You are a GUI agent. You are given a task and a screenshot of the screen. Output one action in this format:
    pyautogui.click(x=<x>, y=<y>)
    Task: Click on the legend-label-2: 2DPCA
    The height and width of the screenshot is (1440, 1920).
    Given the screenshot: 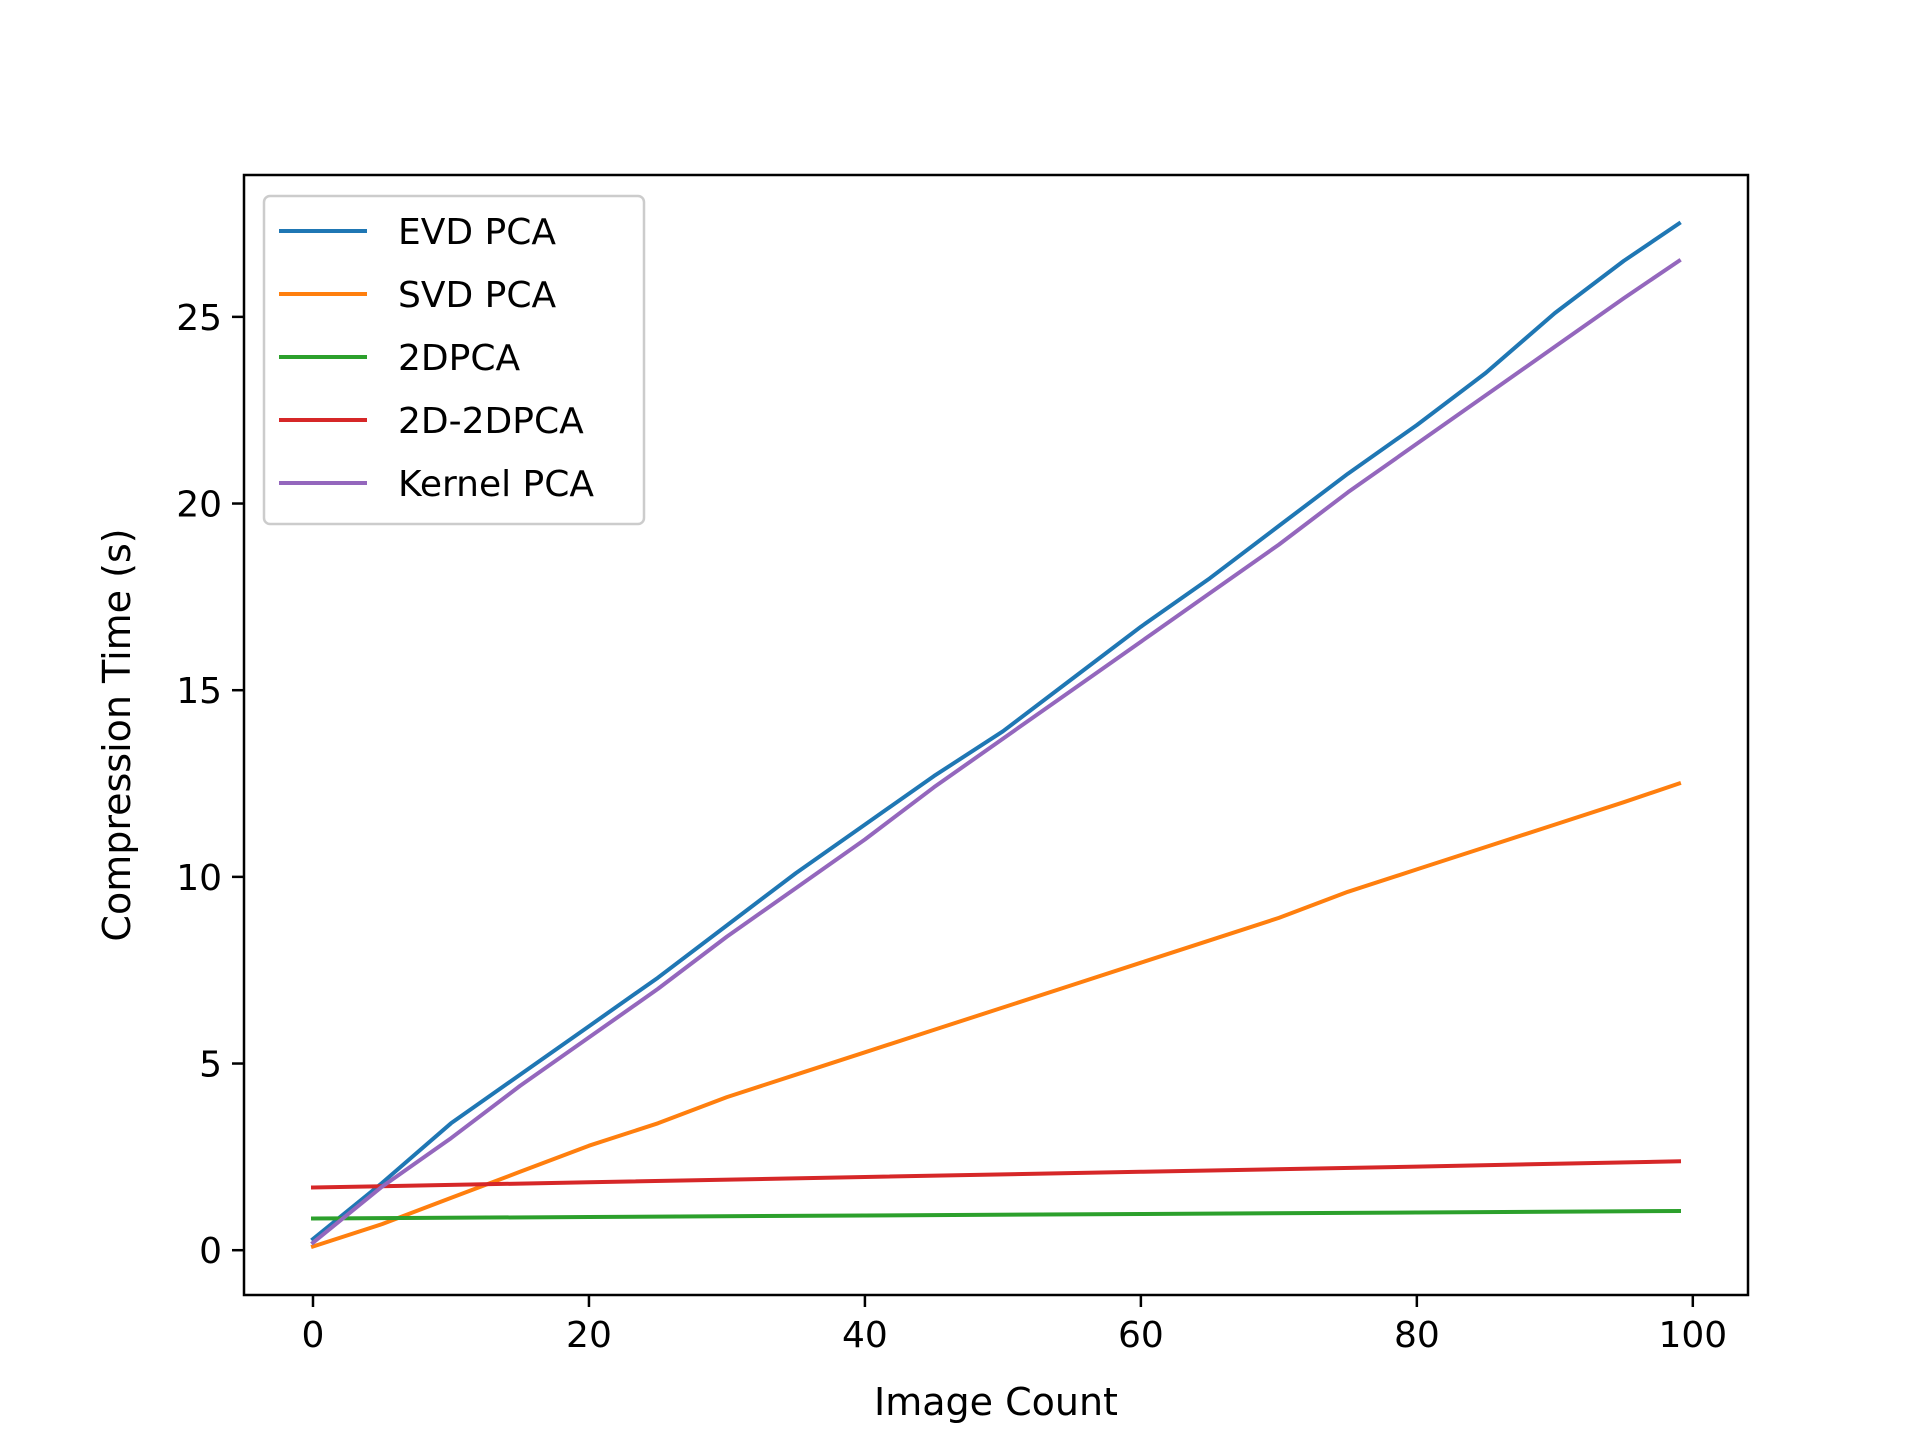 What is the action you would take?
    pyautogui.click(x=459, y=358)
    